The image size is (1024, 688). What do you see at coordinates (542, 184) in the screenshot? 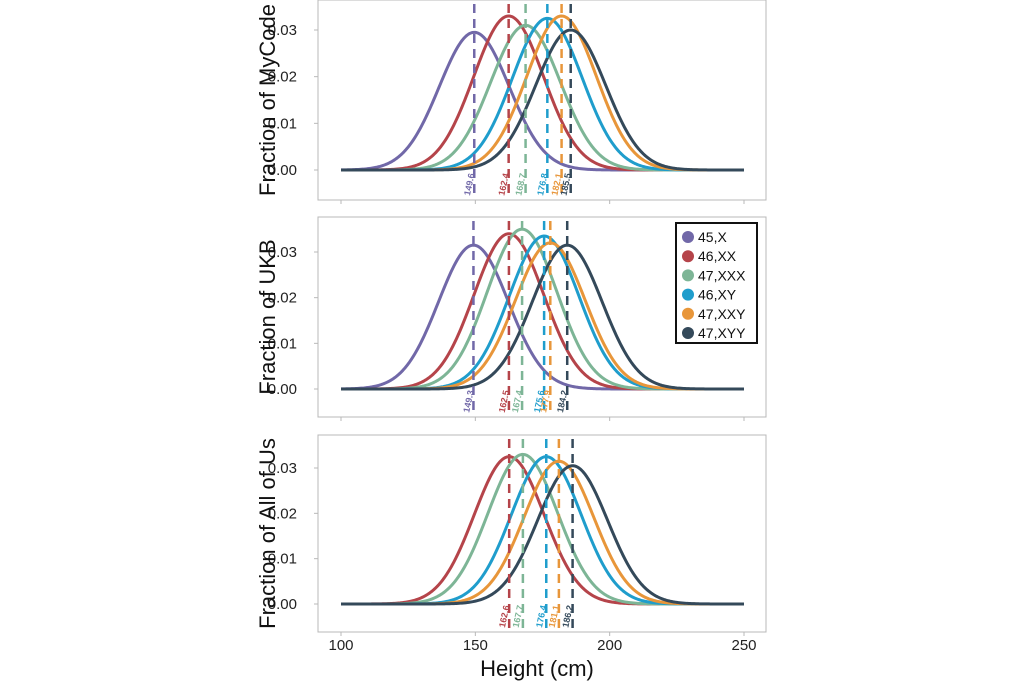
I see `mean-label: 176.8` at bounding box center [542, 184].